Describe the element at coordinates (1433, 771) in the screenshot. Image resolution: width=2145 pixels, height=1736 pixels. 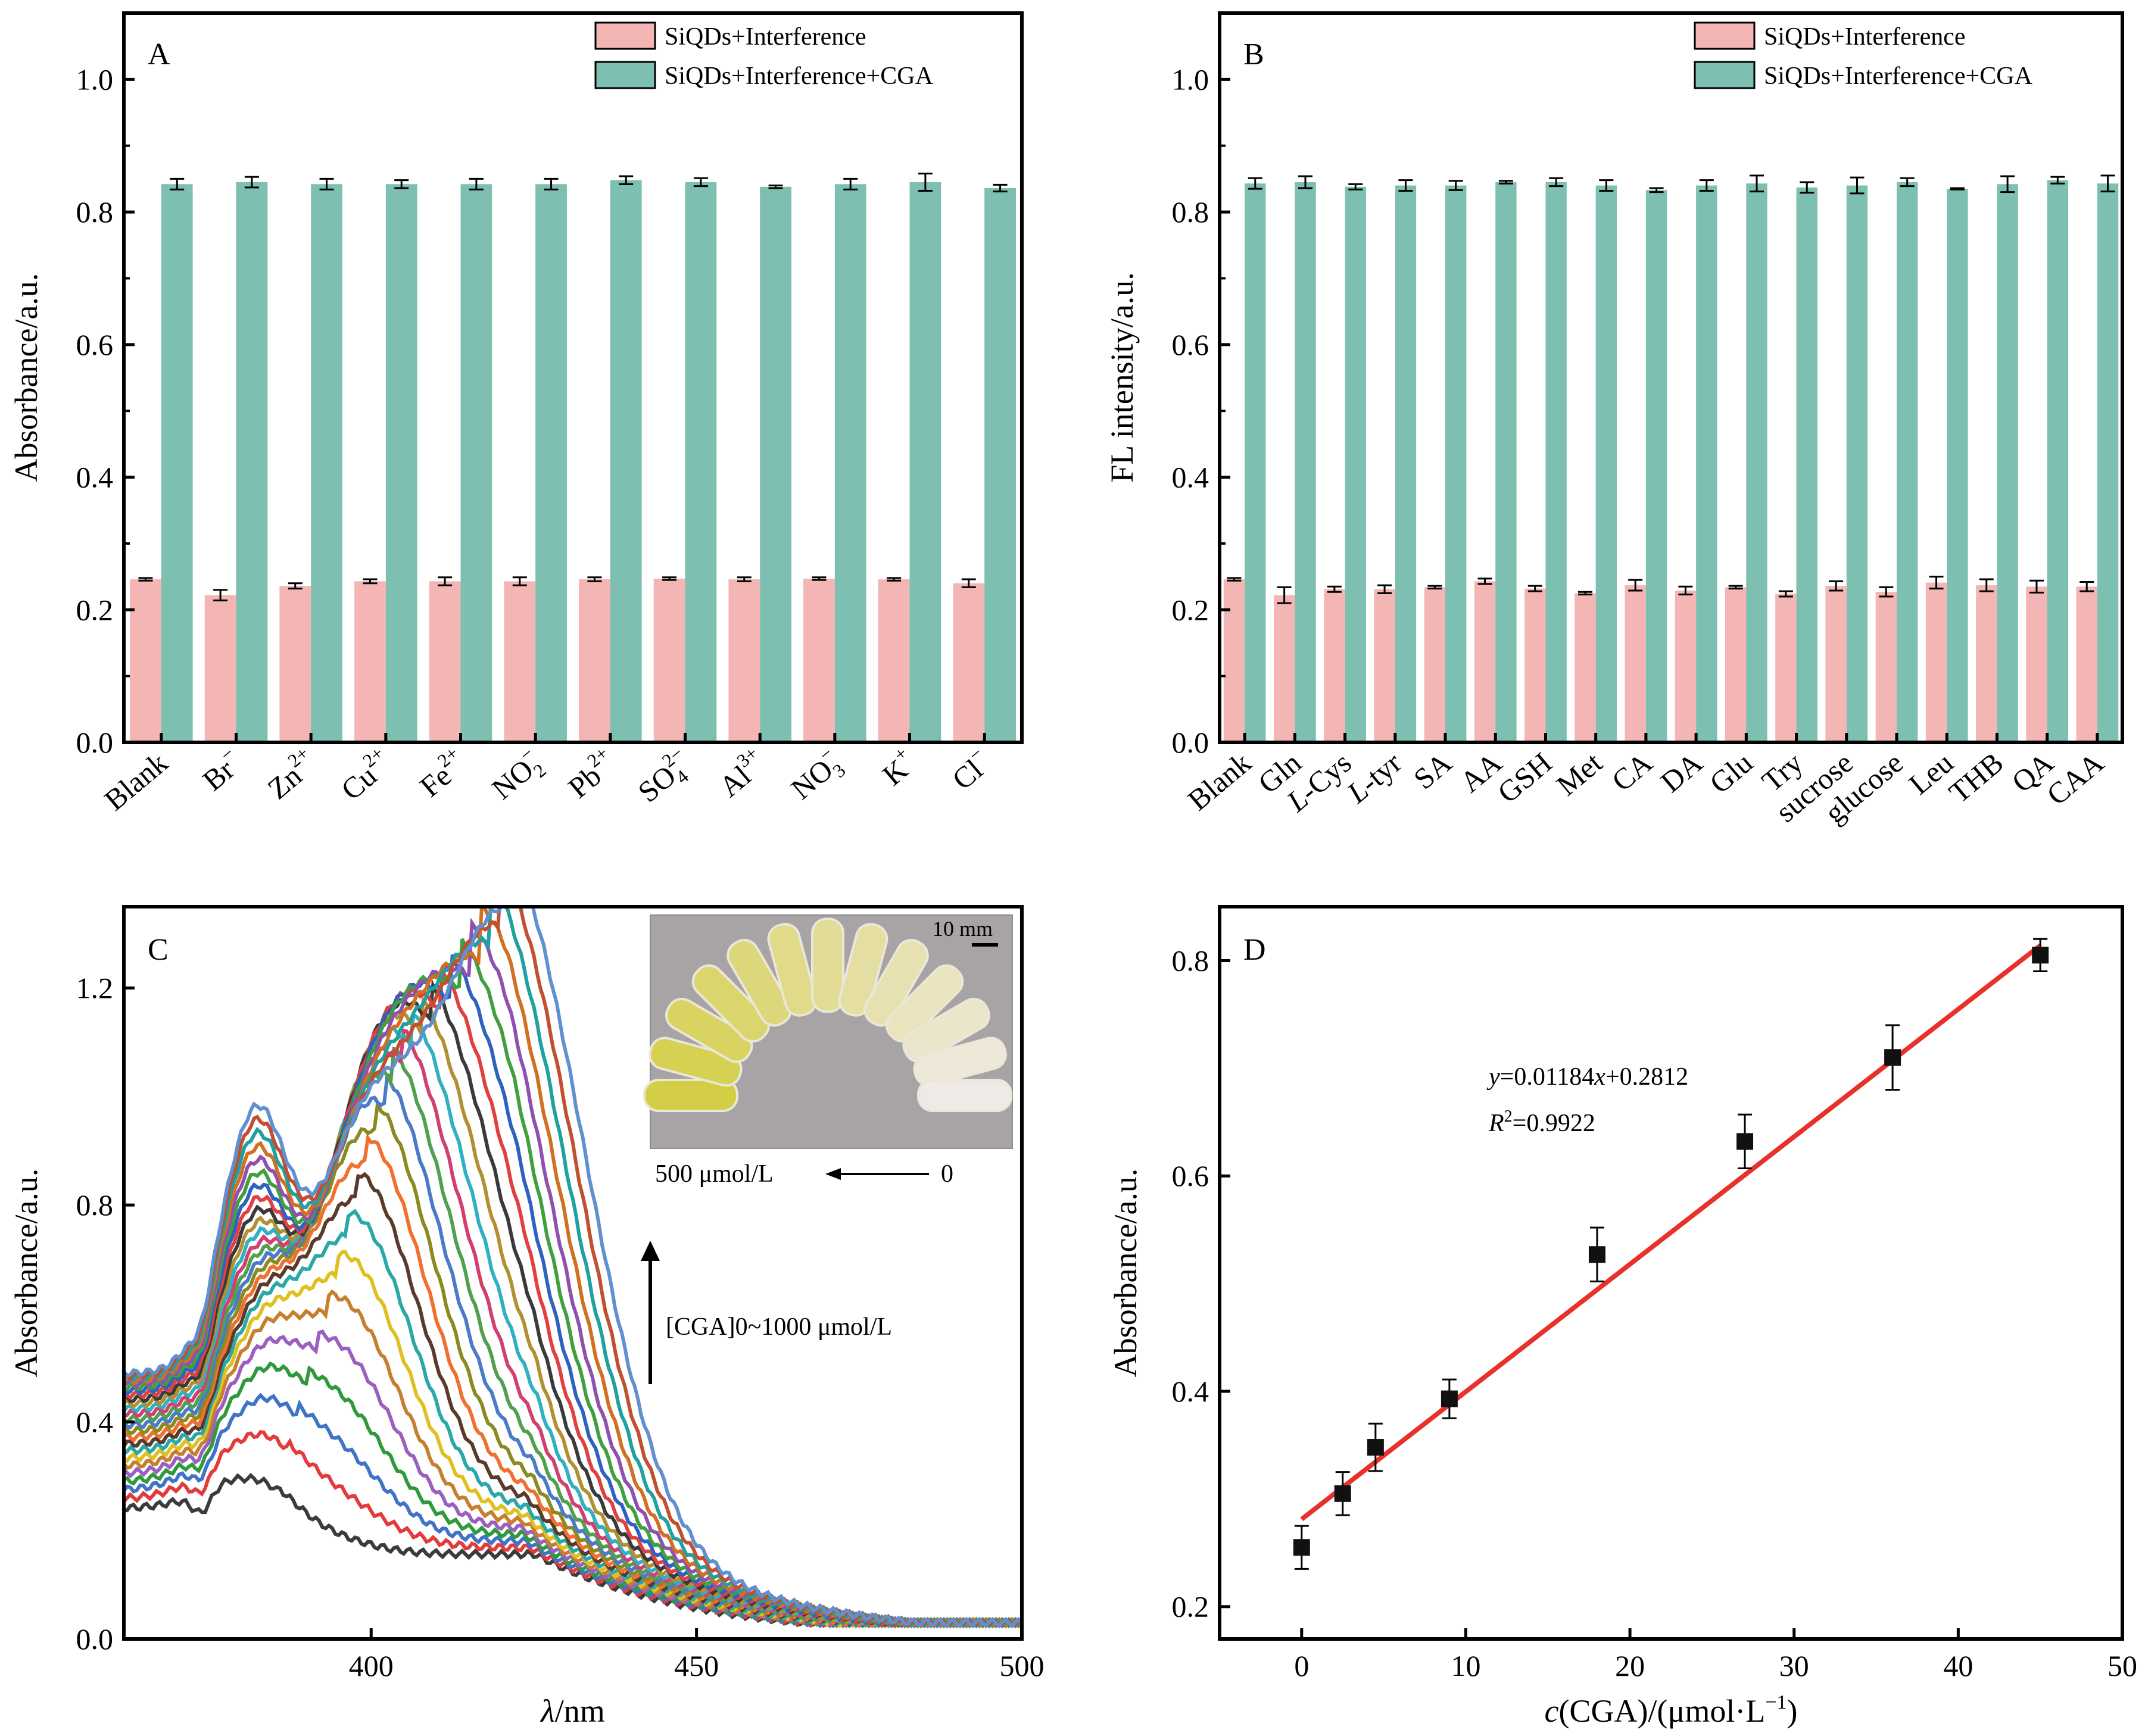
I see `x-tick-label-base: SA` at that location.